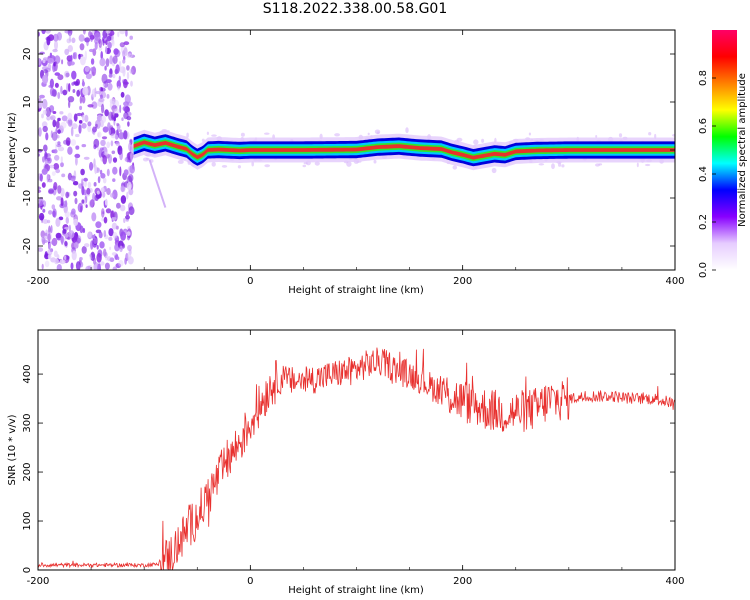 The image size is (750, 600). Describe the element at coordinates (724, 150) in the screenshot. I see `colorbar-gradient` at that location.